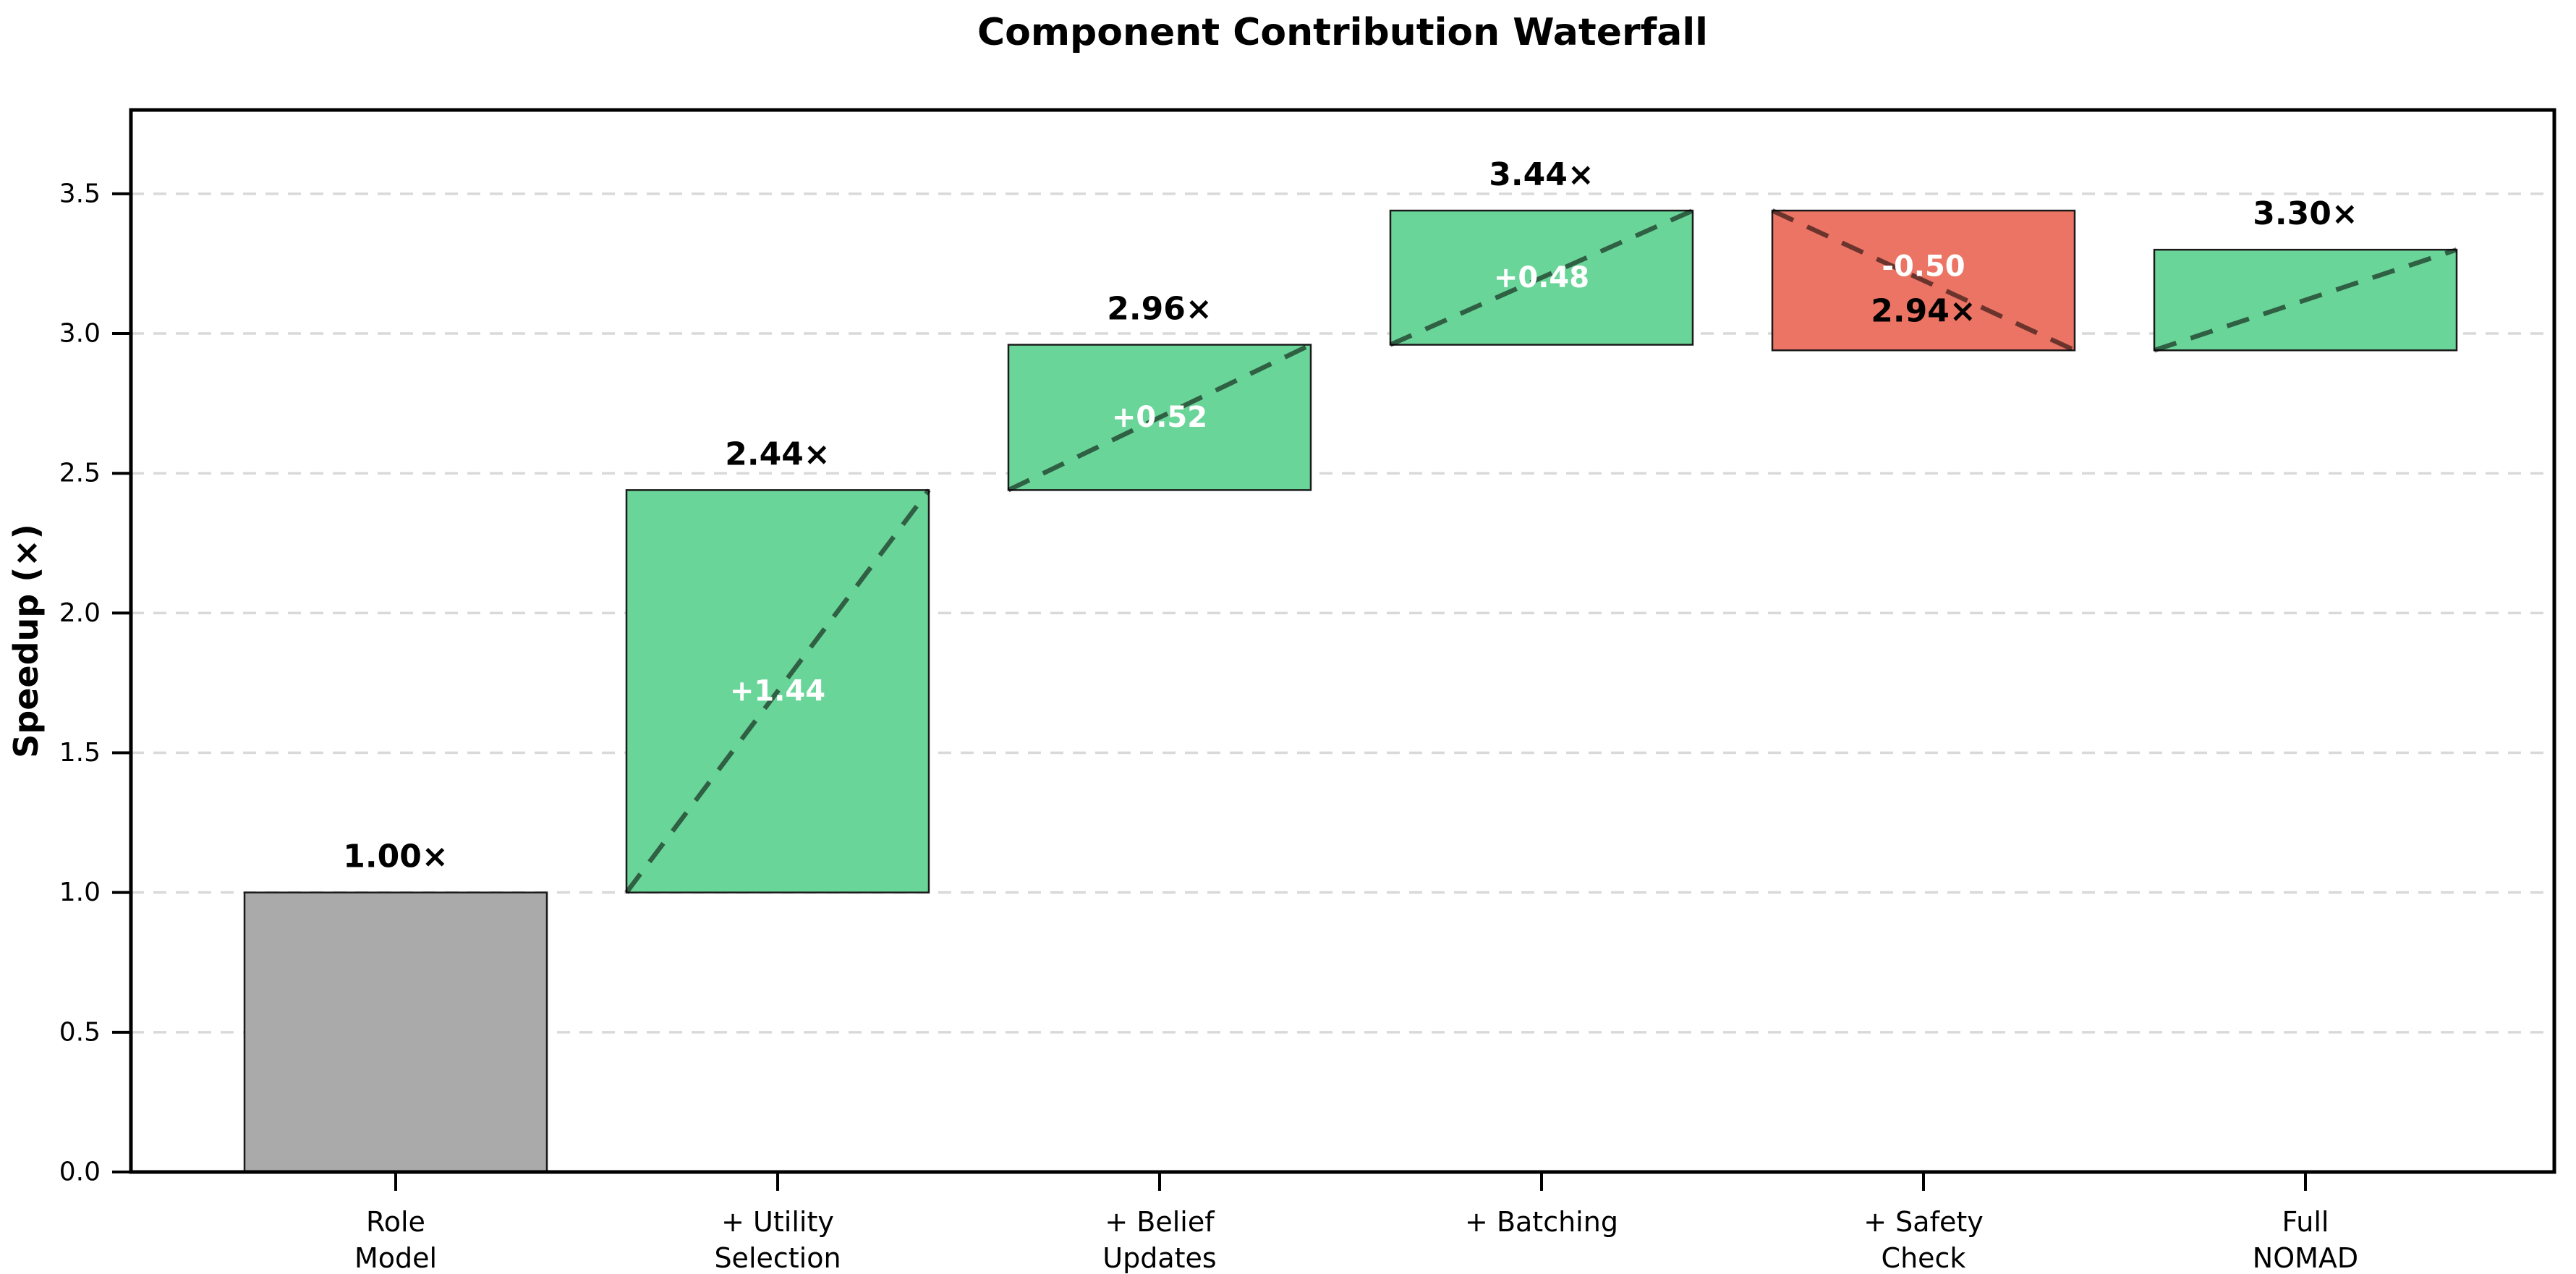  What do you see at coordinates (26, 641) in the screenshot?
I see `y-axis-label: Speedup (×)` at bounding box center [26, 641].